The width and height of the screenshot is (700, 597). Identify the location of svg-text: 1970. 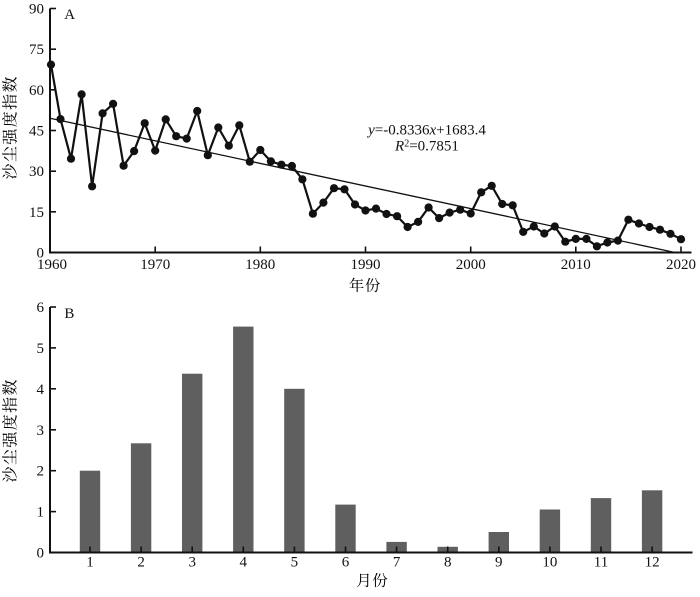
(155, 265).